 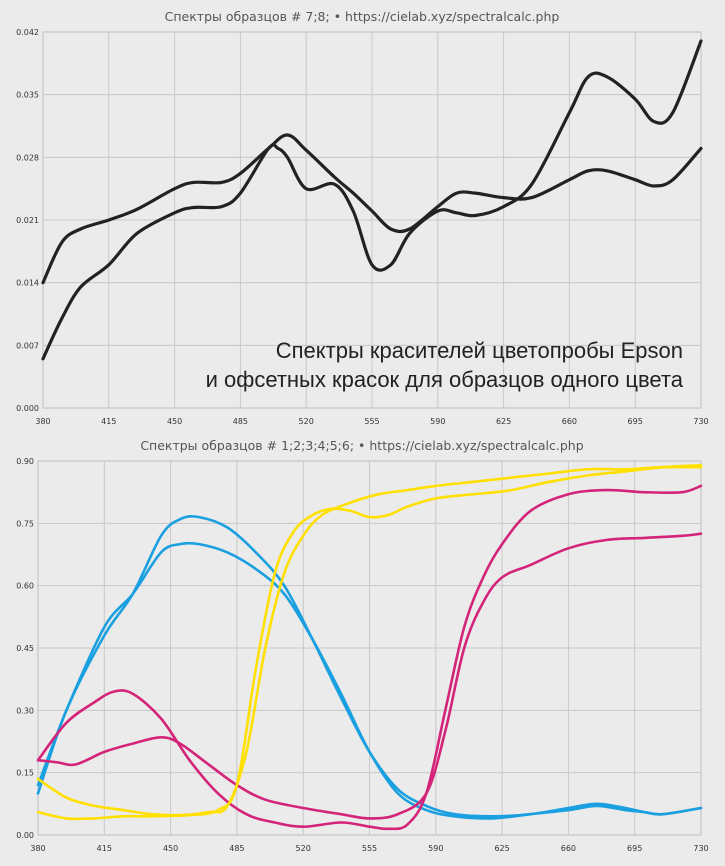 I want to click on y-tick-label: 0.75, so click(x=25, y=523).